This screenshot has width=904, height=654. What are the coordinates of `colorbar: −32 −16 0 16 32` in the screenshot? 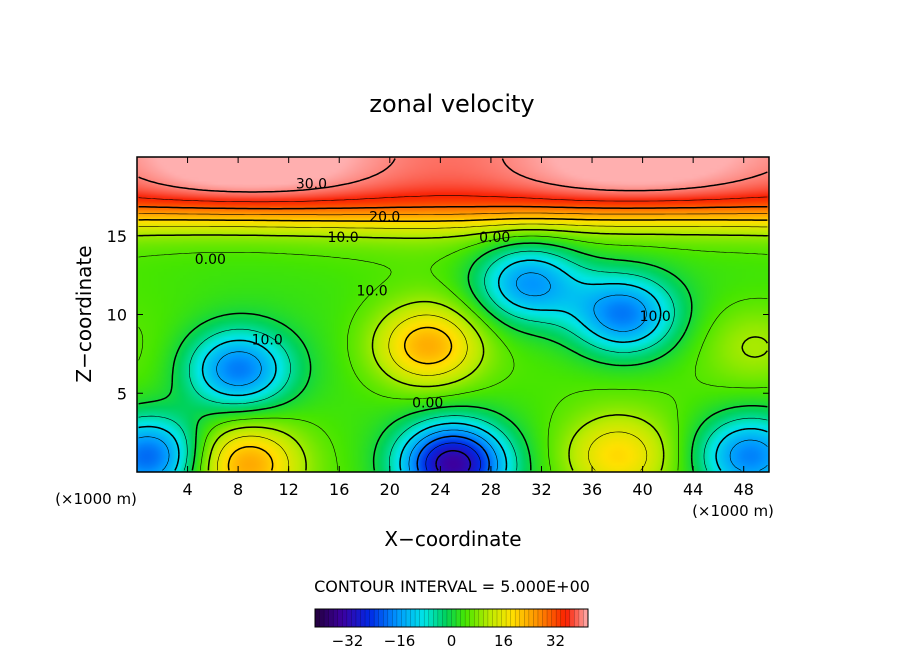 It's located at (451, 629).